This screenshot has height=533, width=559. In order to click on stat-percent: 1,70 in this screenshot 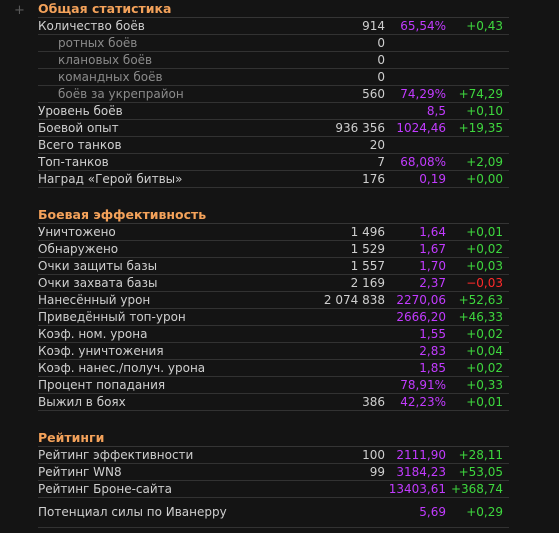, I will do `click(432, 266)`.